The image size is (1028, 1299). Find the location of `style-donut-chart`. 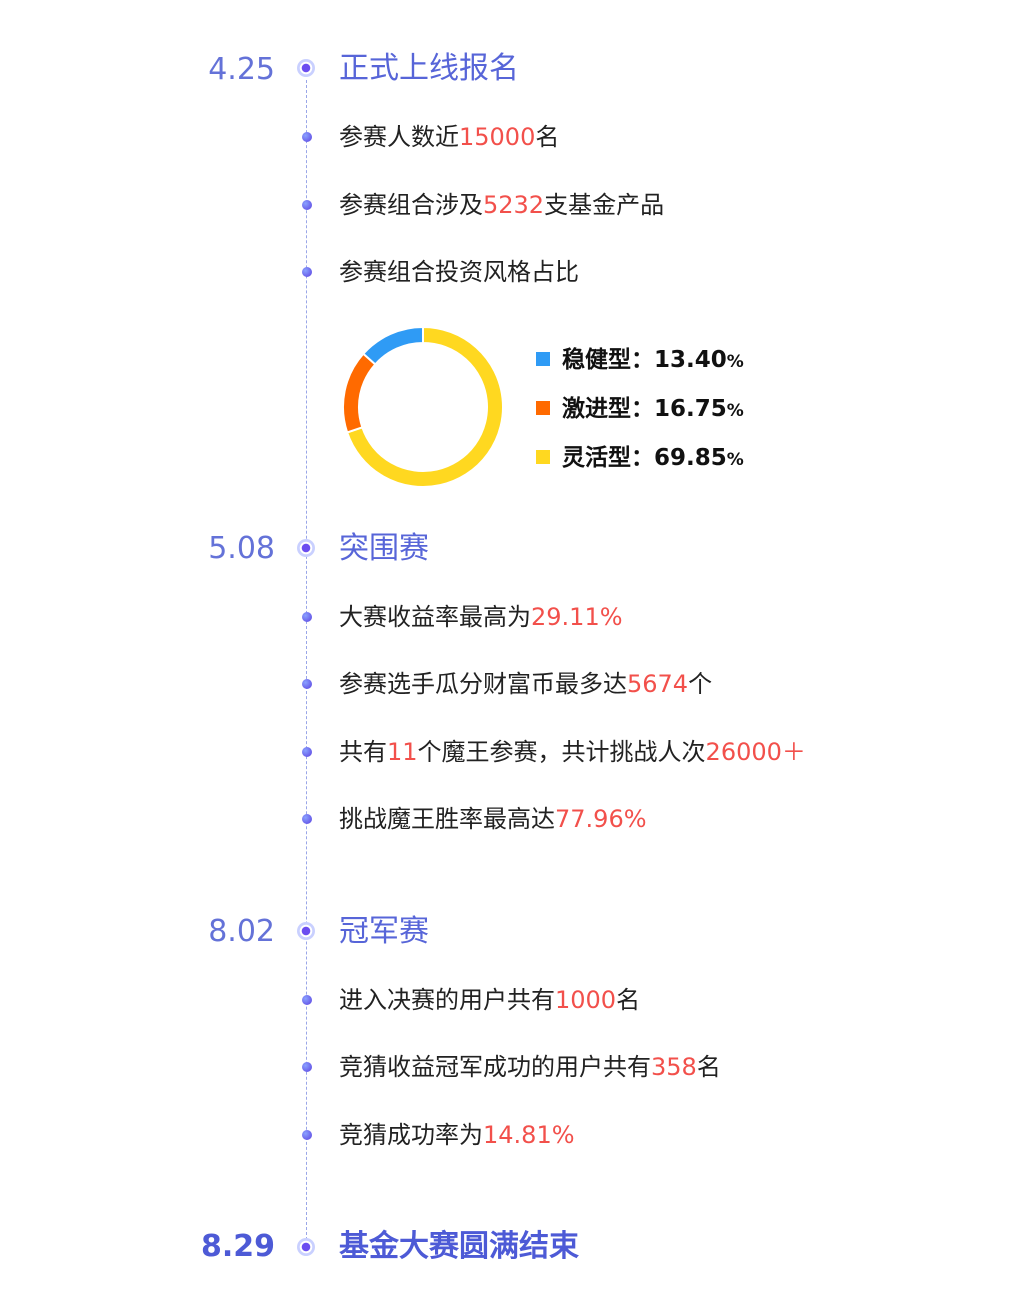

style-donut-chart is located at coordinates (423, 406).